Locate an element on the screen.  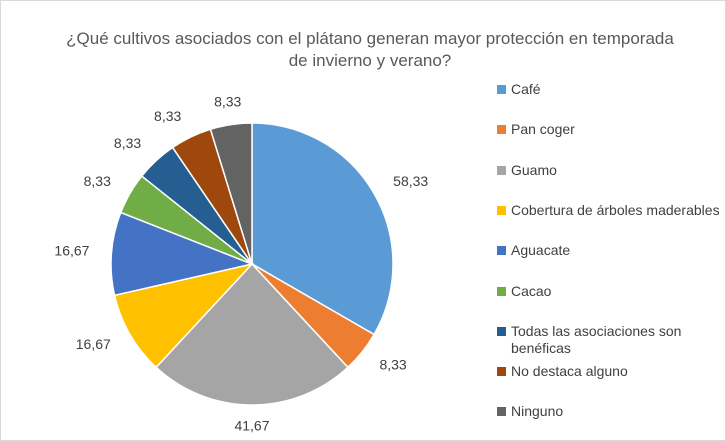
legend-item: Todas las asociaciones son benéficas is located at coordinates (611, 340).